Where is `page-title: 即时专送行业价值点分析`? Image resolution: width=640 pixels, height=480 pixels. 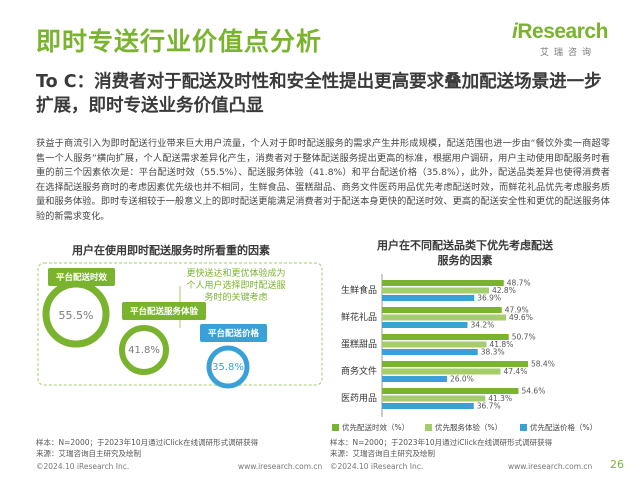 page-title: 即时专送行业价值点分析 is located at coordinates (179, 41).